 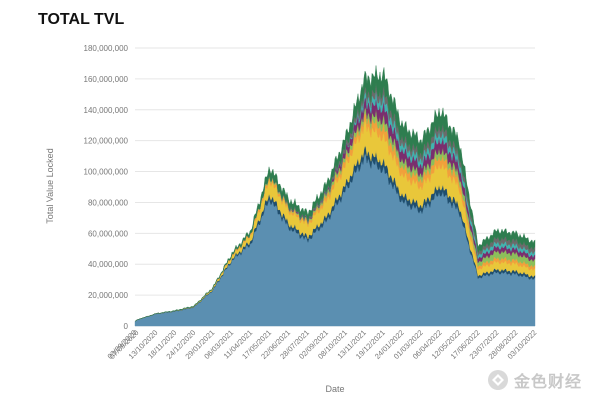 What do you see at coordinates (108, 202) in the screenshot?
I see `y-tick-label: 80,000,000` at bounding box center [108, 202].